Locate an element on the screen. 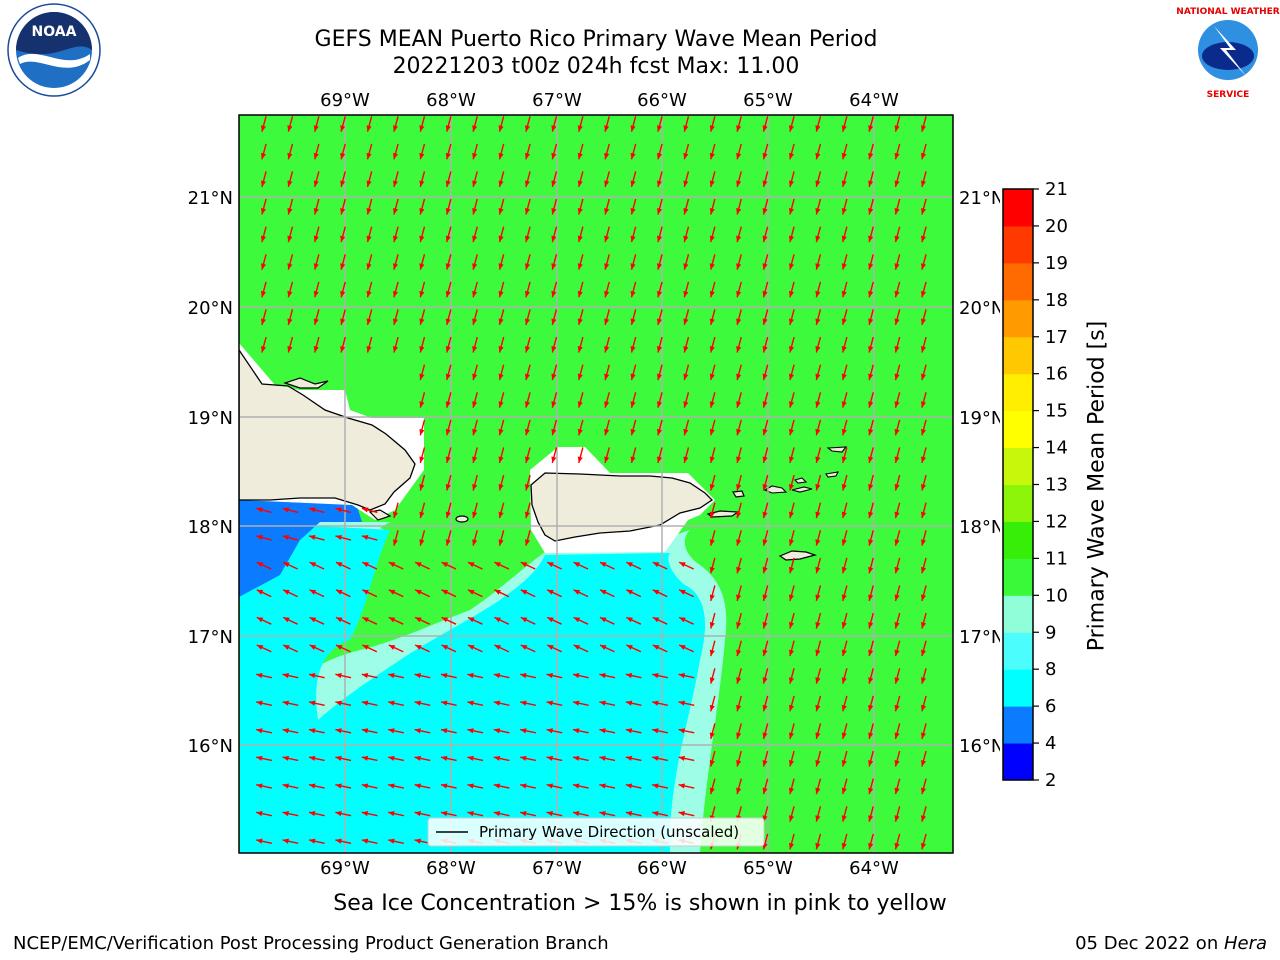 The image size is (1280, 960). colorbar-tick-label: 2 is located at coordinates (1050, 780).